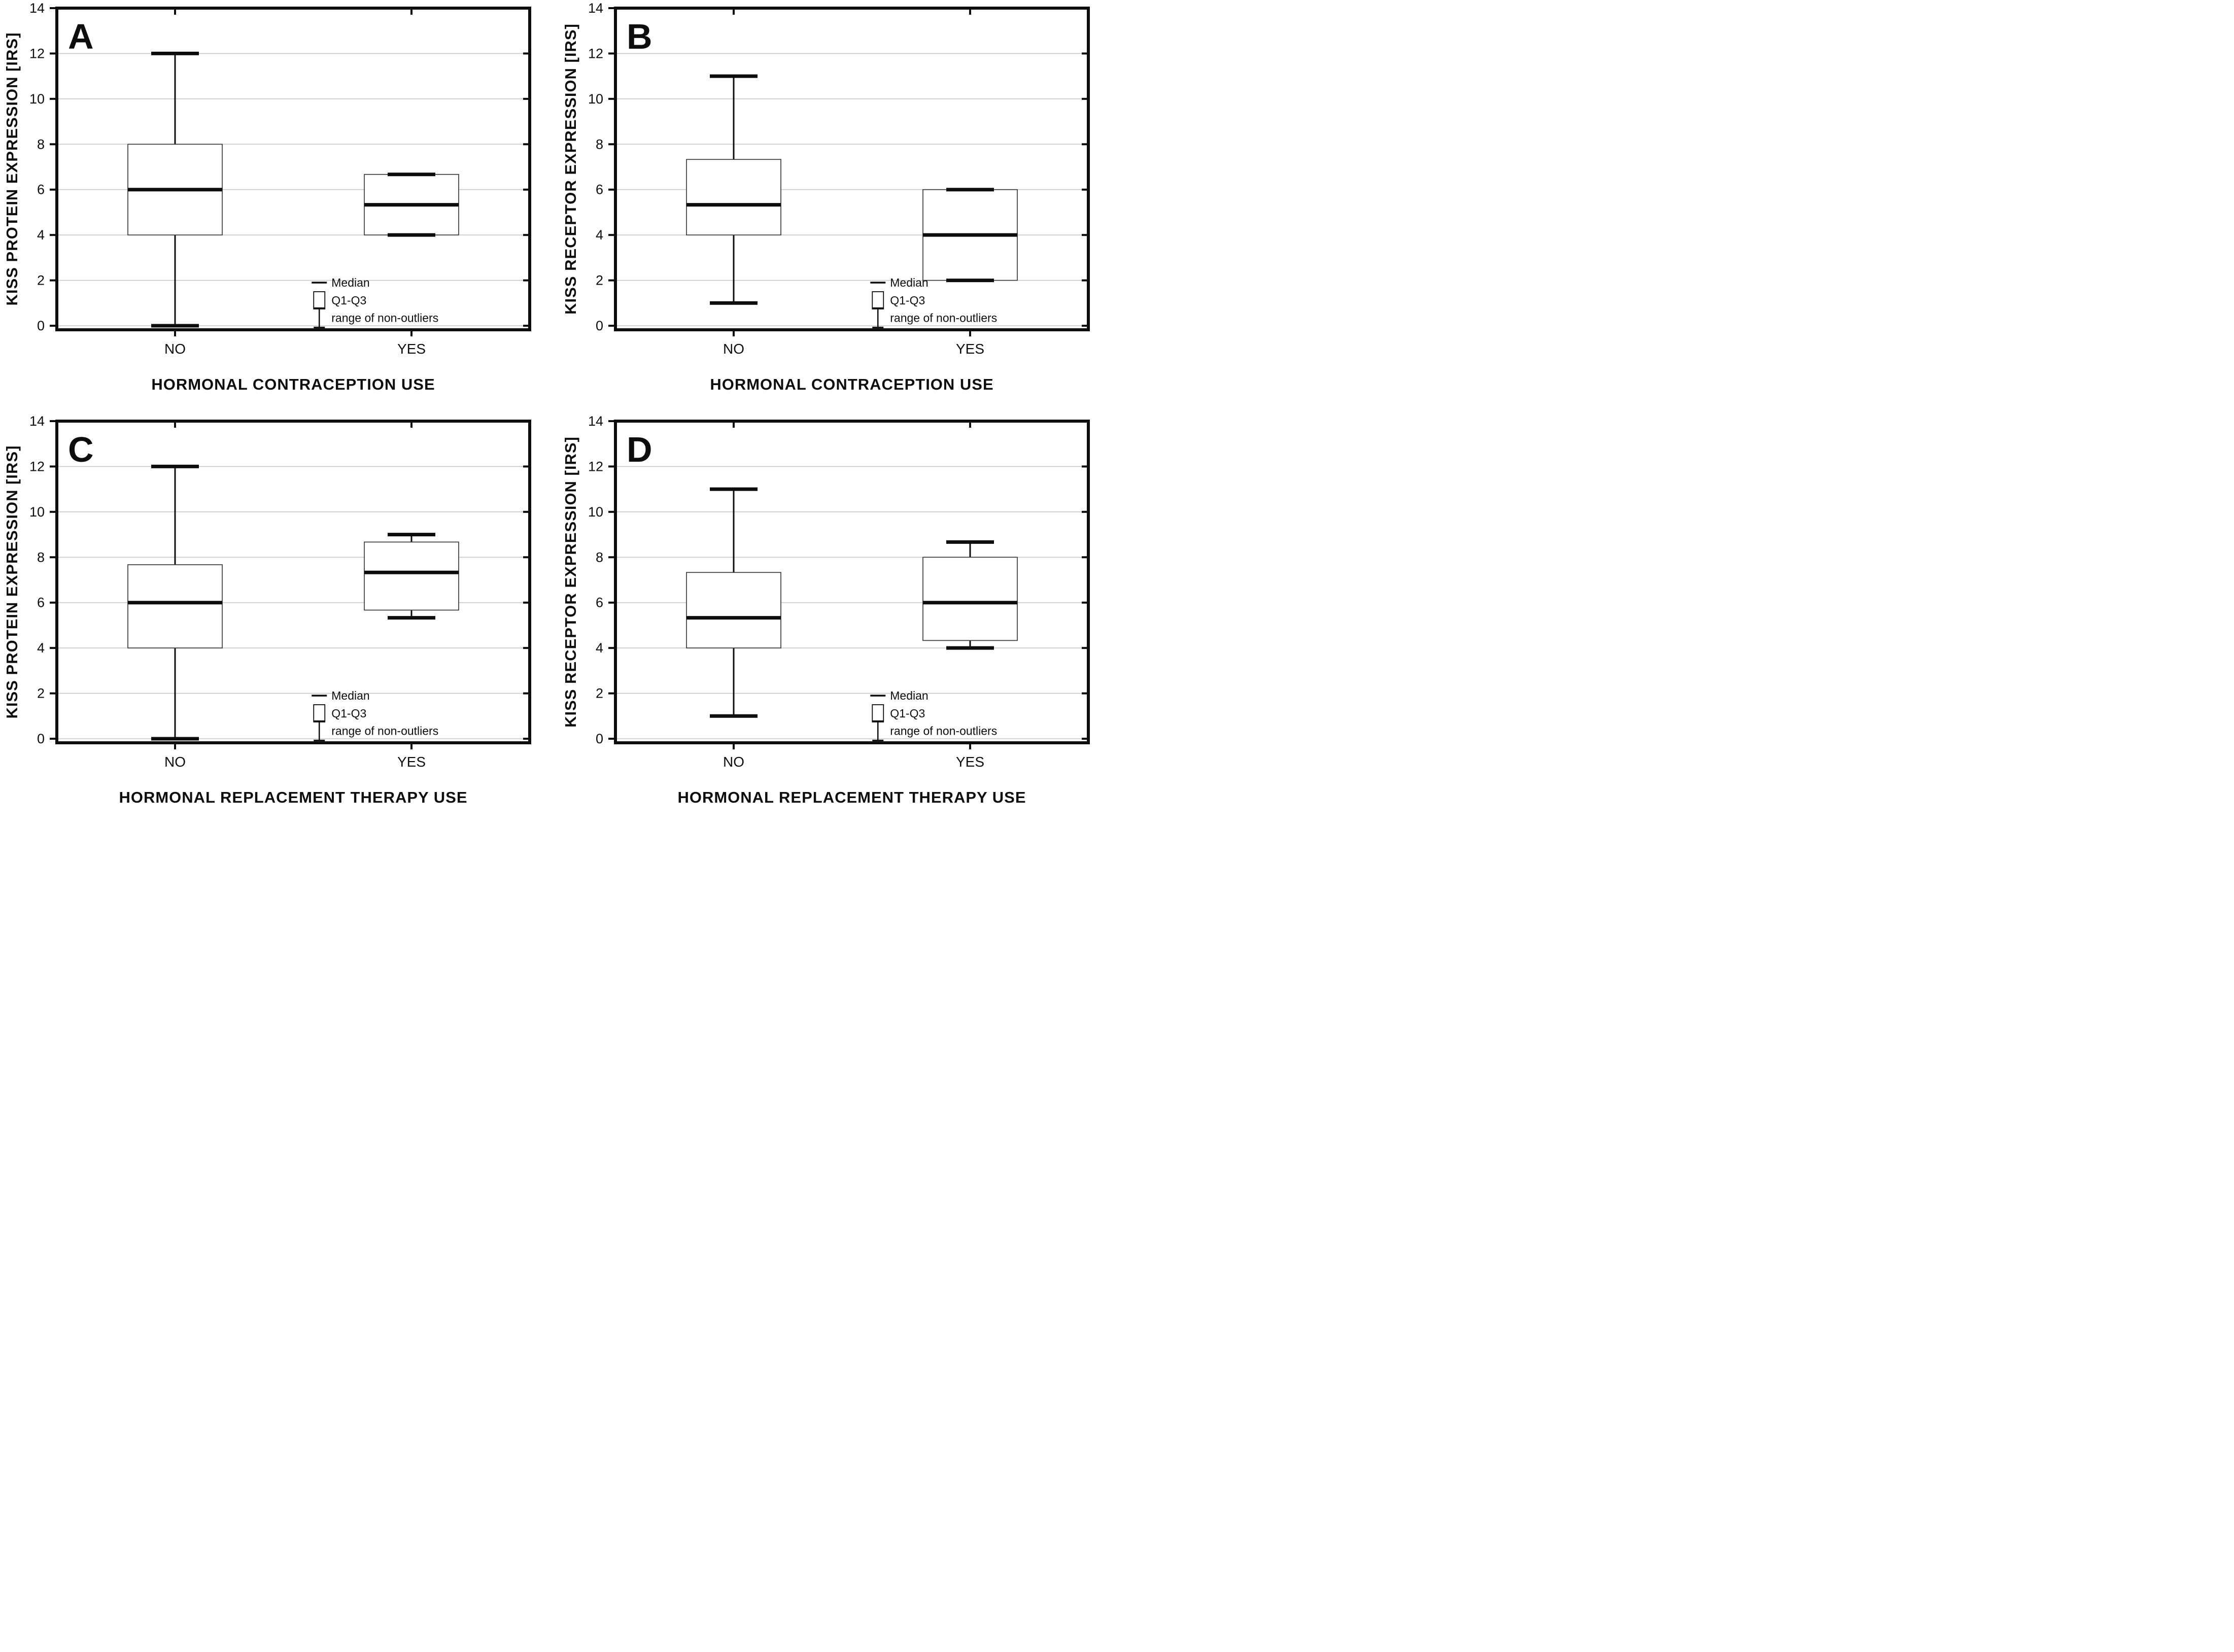  What do you see at coordinates (81, 36) in the screenshot?
I see `panel-letter: A` at bounding box center [81, 36].